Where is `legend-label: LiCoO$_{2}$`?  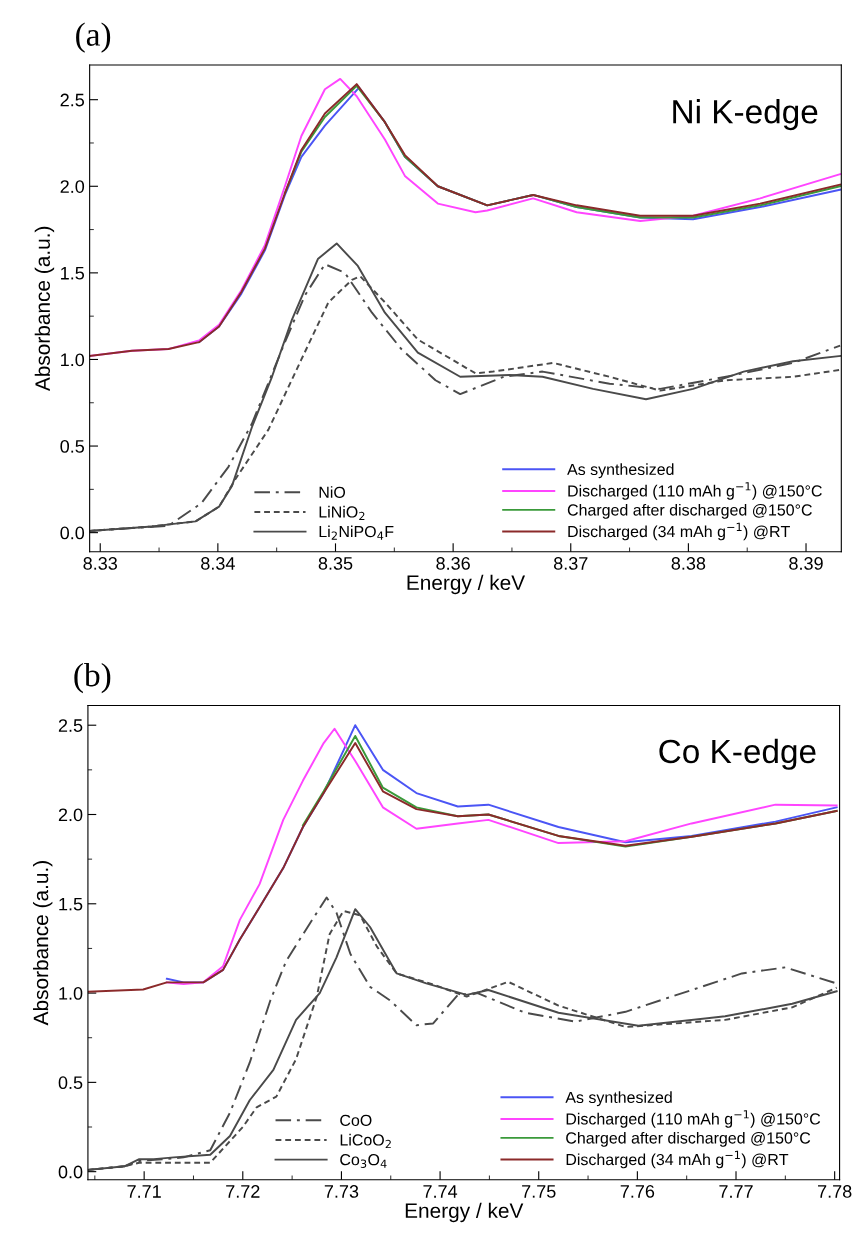
legend-label: LiCoO$_{2}$ is located at coordinates (365, 1141).